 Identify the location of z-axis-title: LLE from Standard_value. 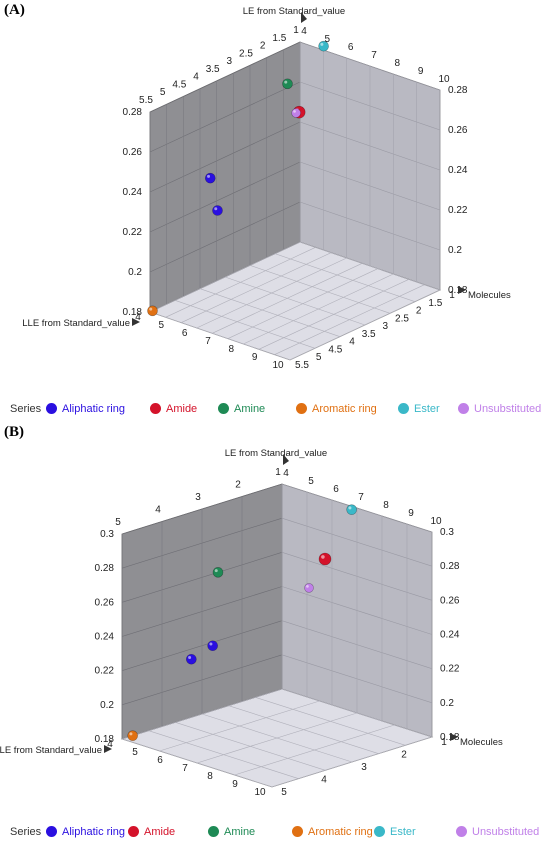
(51, 750).